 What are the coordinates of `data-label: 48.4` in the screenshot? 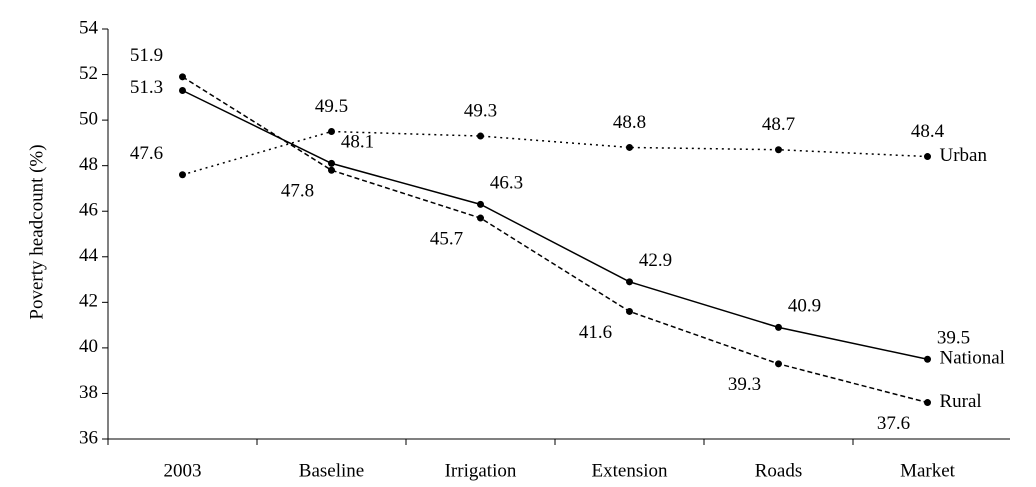 It's located at (928, 131).